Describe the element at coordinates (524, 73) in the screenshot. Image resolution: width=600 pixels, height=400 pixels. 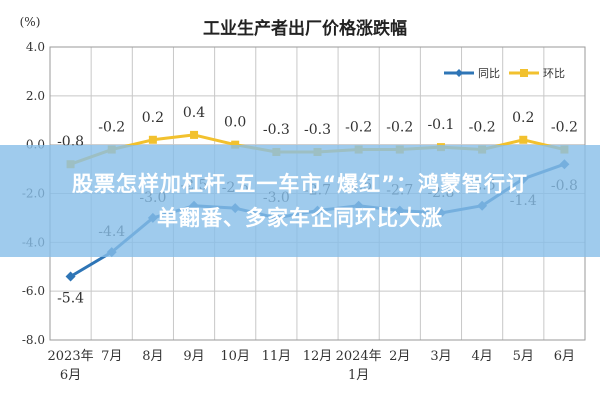
I see `legend-marker-mom` at that location.